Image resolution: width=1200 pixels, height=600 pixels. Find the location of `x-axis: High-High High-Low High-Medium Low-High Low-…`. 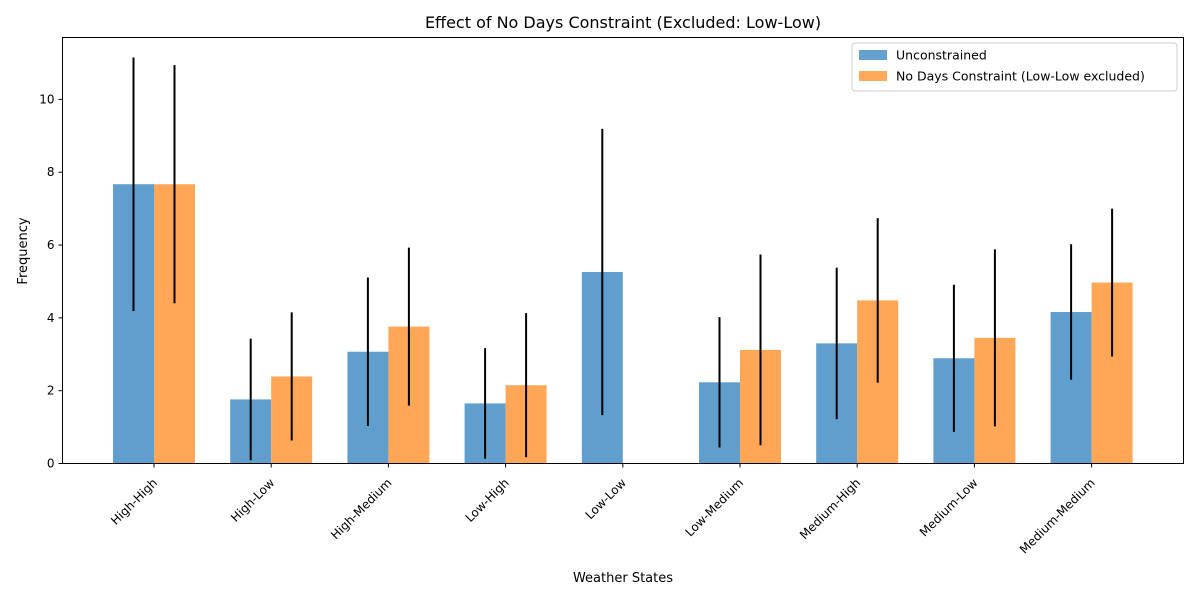

x-axis: High-High High-Low High-Medium Low-High Low-… is located at coordinates (603, 510).